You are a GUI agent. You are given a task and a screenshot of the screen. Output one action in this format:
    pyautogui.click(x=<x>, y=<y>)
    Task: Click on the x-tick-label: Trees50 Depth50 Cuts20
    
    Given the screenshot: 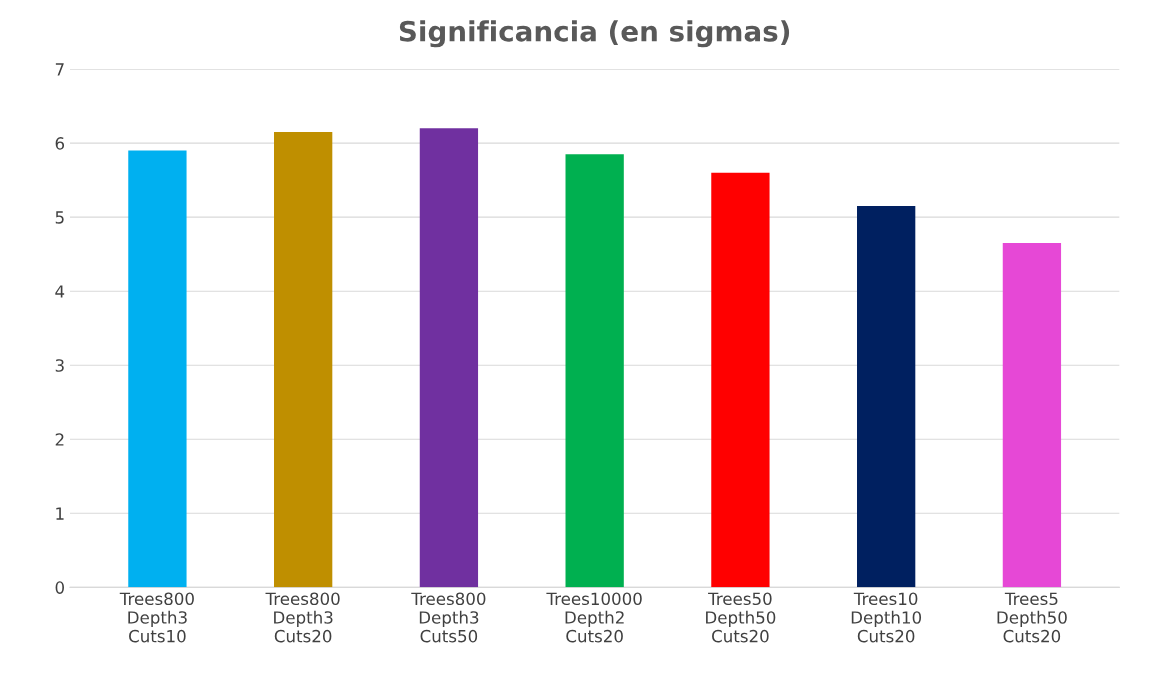 What is the action you would take?
    pyautogui.click(x=741, y=617)
    